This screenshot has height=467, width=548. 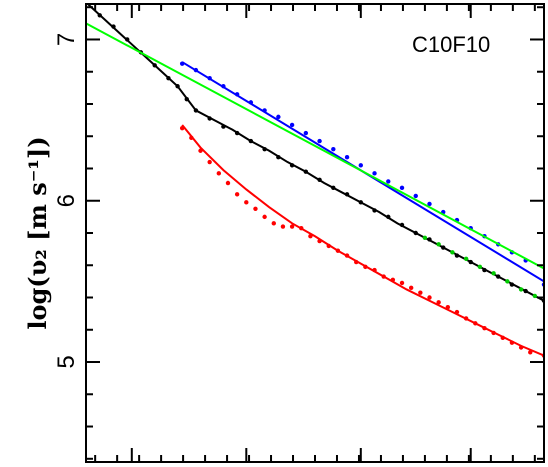 I want to click on y-tick-label: 5, so click(x=66, y=361).